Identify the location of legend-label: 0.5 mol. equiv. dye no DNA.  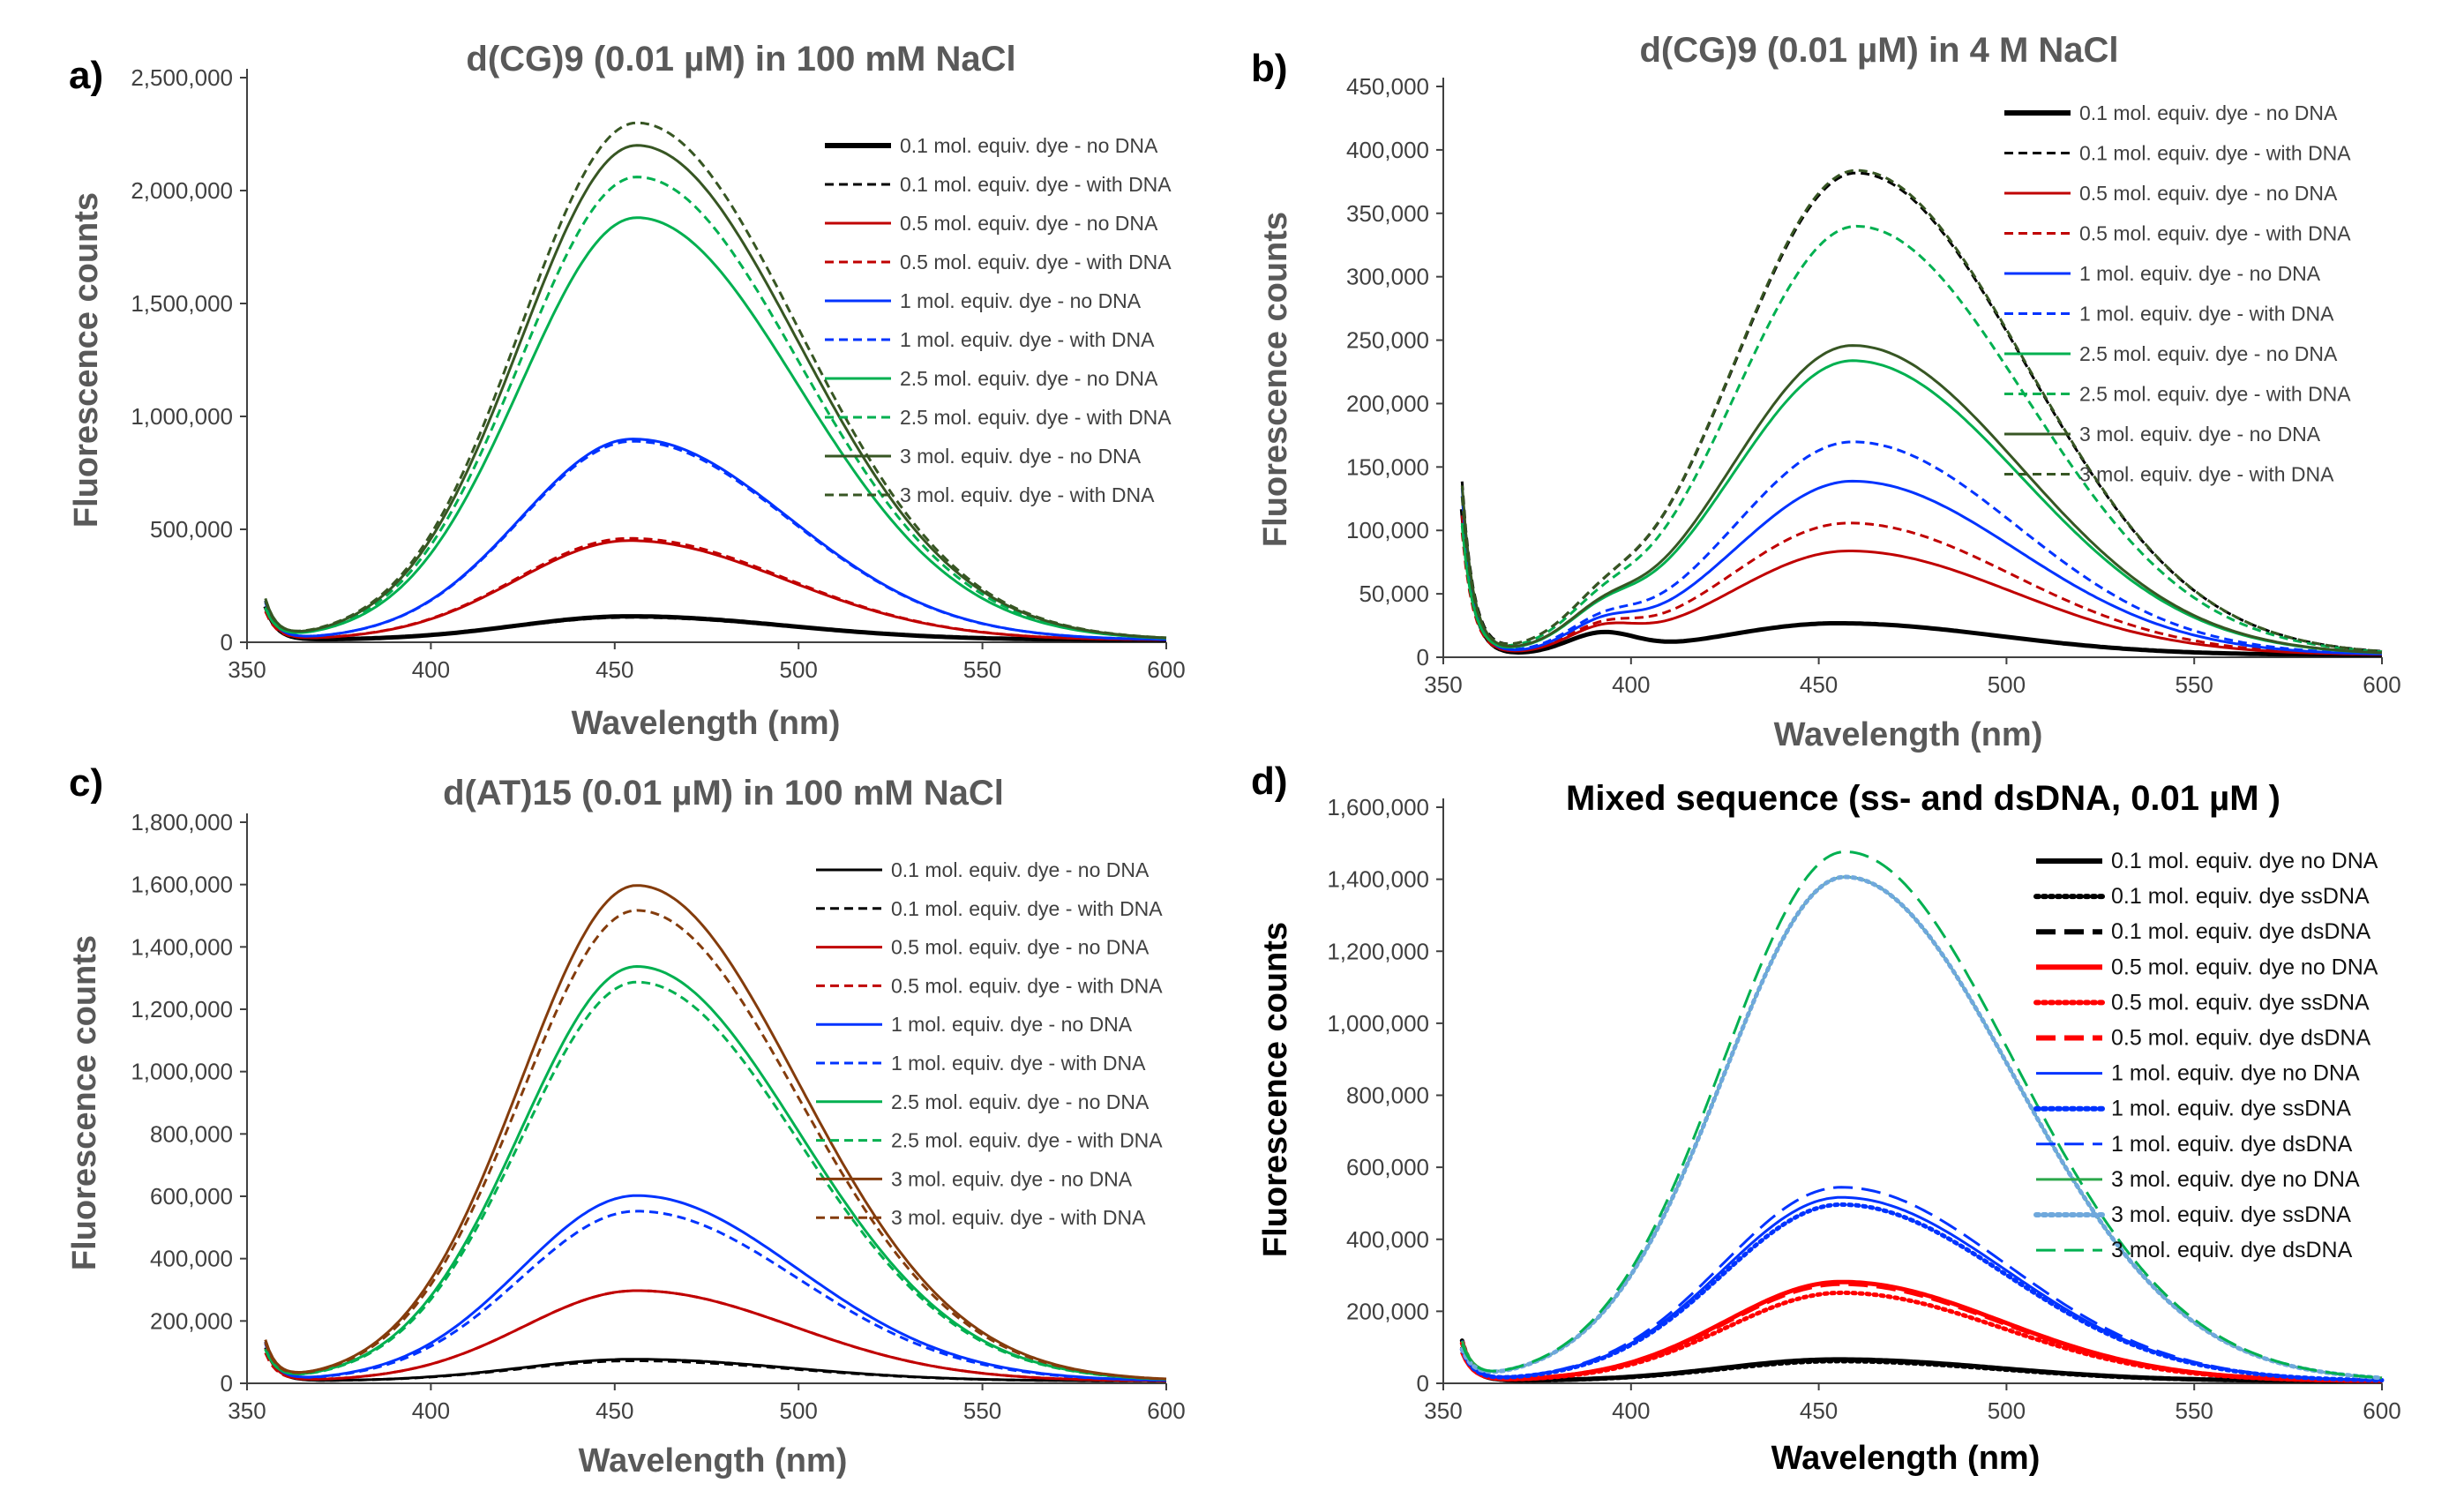
(2244, 967).